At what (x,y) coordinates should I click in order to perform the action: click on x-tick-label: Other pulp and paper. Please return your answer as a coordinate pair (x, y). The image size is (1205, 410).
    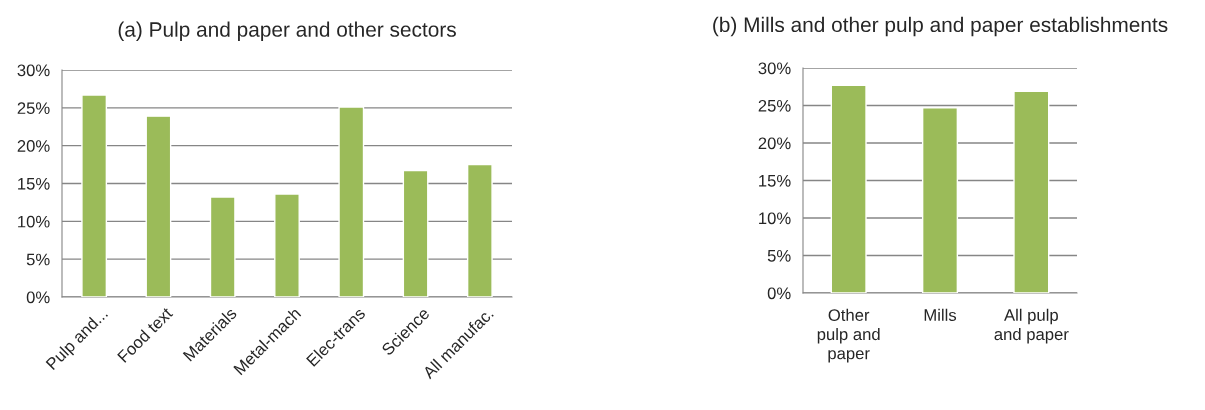
    Looking at the image, I should click on (848, 335).